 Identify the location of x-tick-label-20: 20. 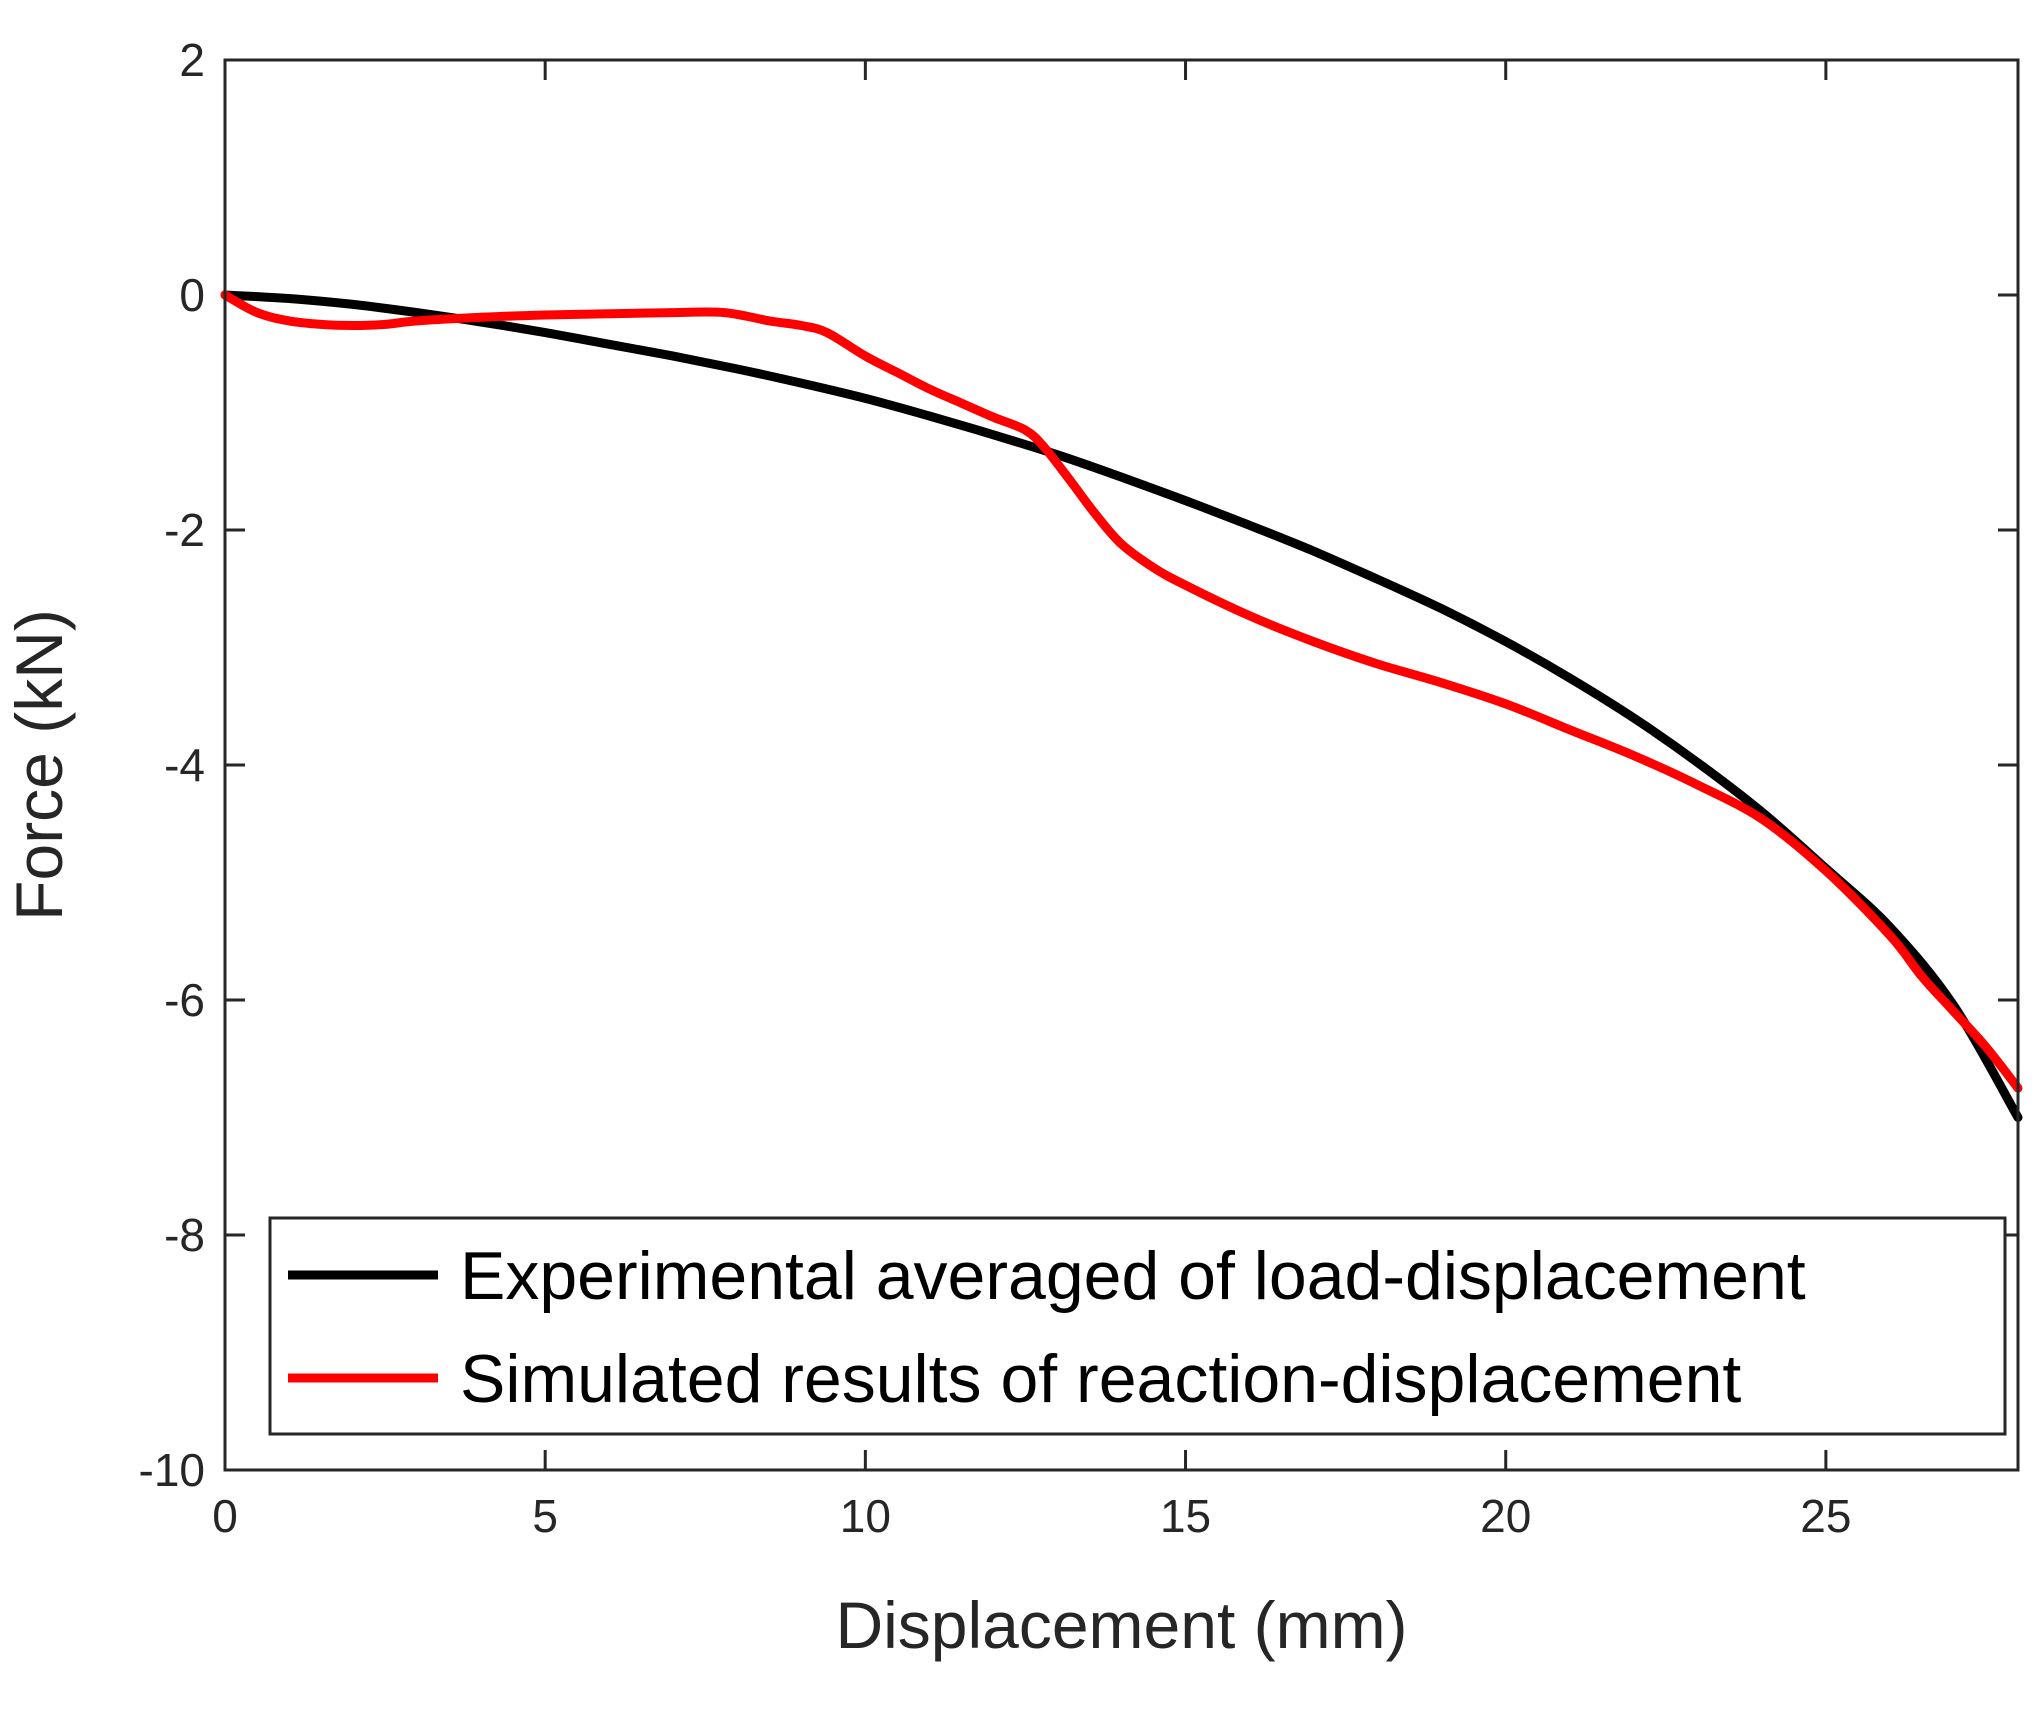
(1505, 1516).